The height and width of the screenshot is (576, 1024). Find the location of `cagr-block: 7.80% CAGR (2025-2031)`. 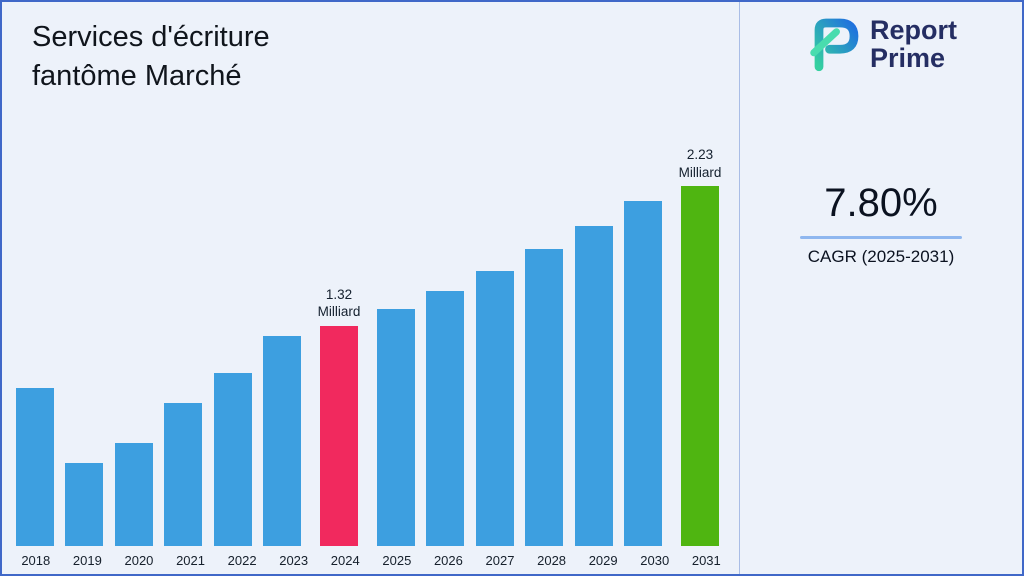

cagr-block: 7.80% CAGR (2025-2031) is located at coordinates (881, 224).